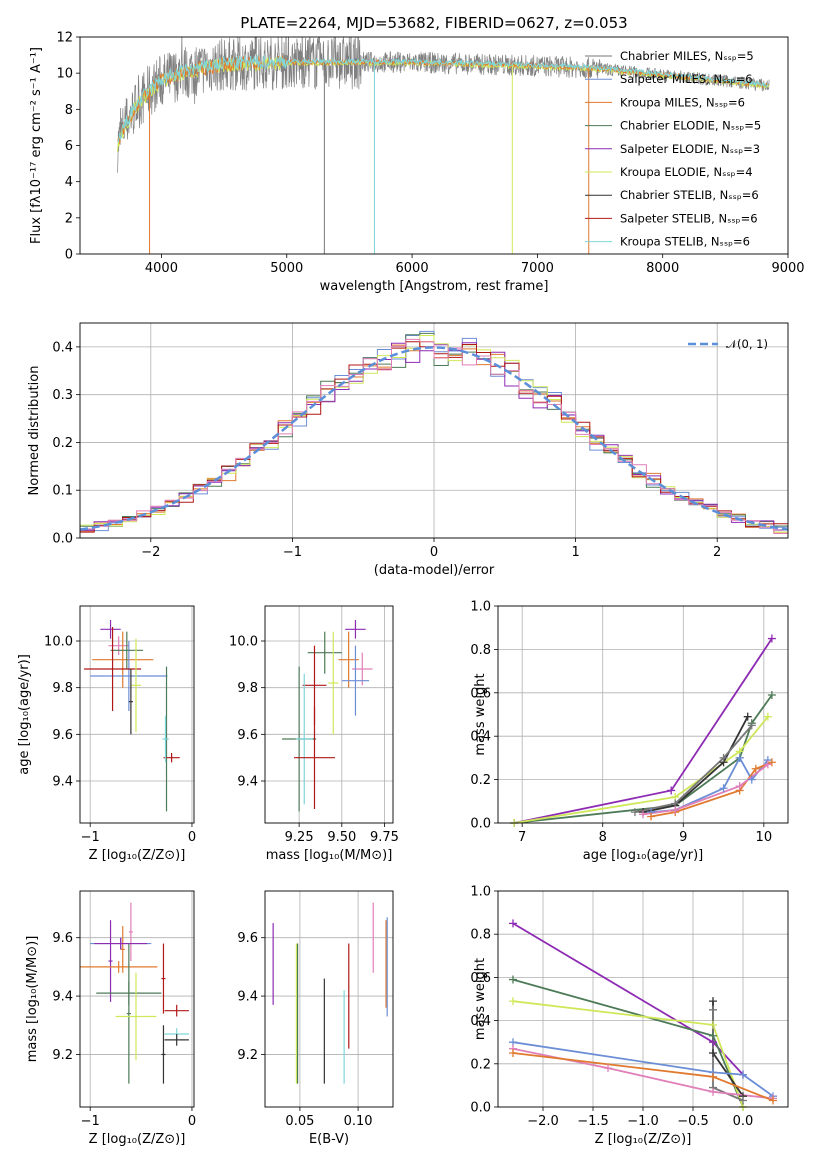  What do you see at coordinates (662, 268) in the screenshot?
I see `x-tick-label: 8000` at bounding box center [662, 268].